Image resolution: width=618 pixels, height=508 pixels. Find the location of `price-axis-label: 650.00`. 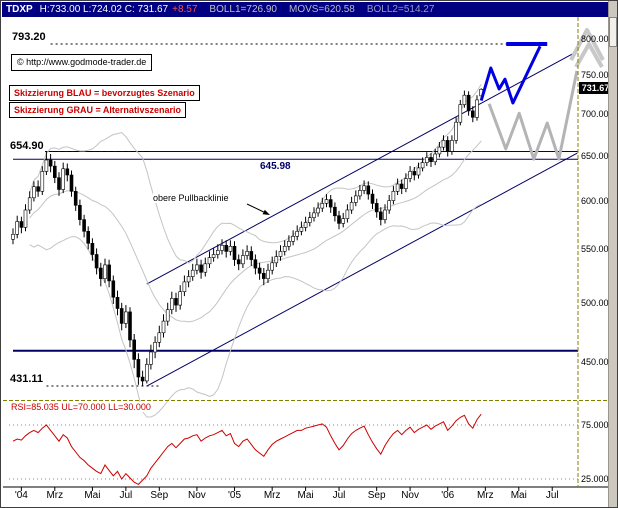

price-axis-label: 650.00 is located at coordinates (595, 155).